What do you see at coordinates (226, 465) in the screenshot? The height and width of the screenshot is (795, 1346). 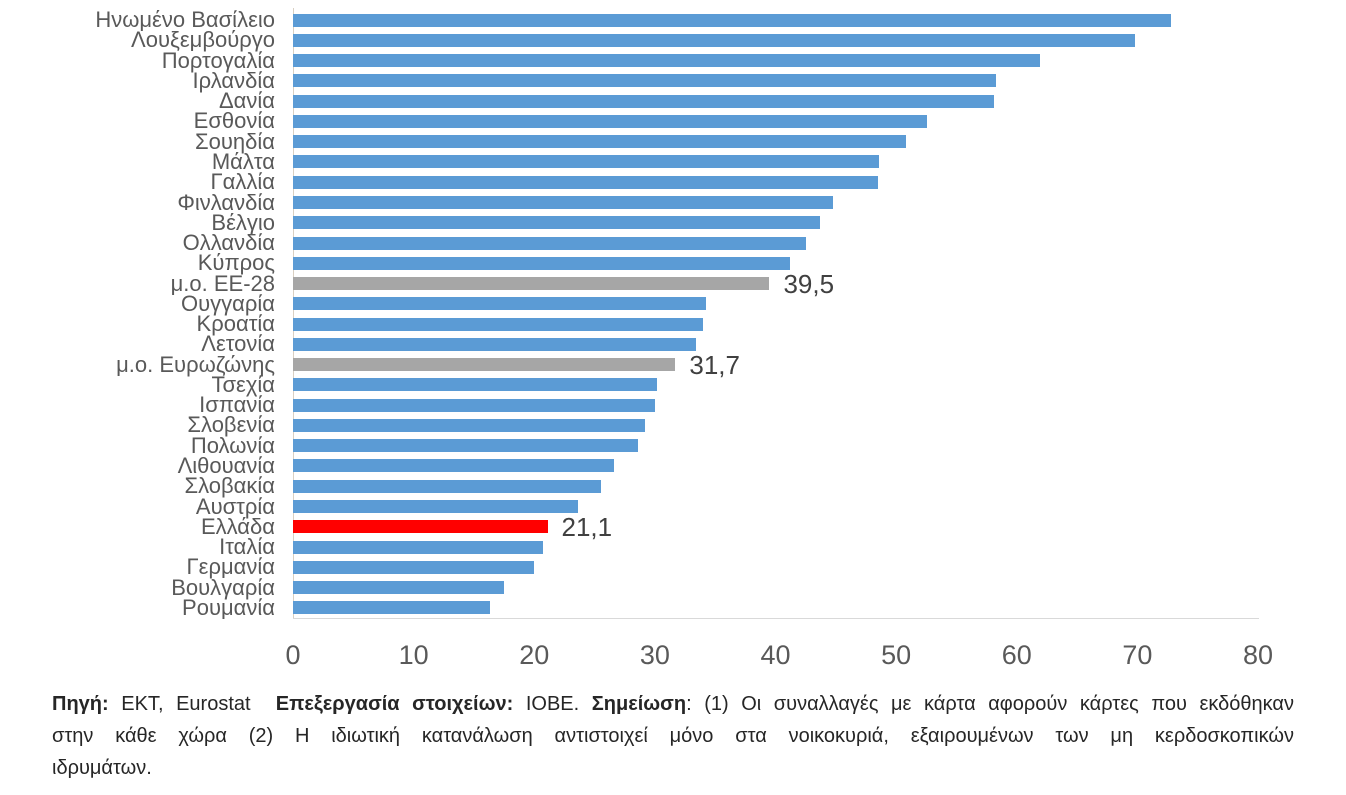 I see `category-label: Λιθουανία` at bounding box center [226, 465].